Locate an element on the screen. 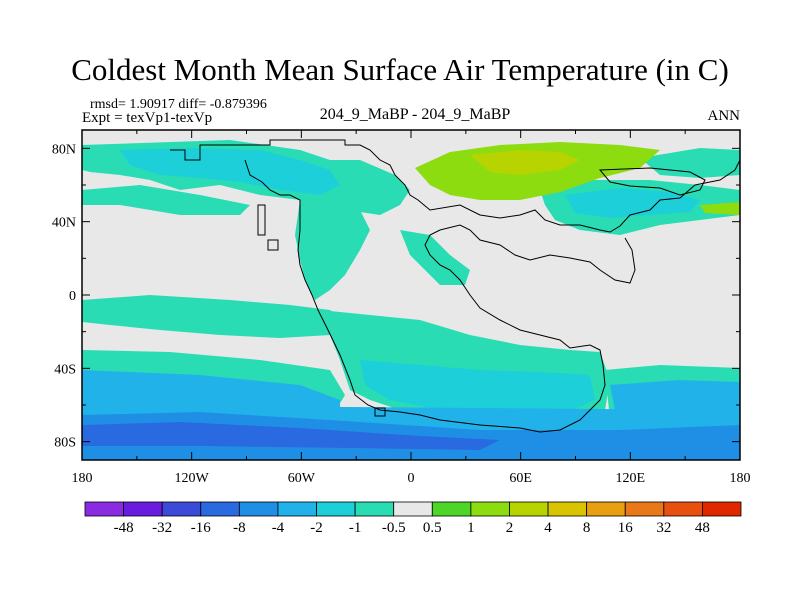 This screenshot has width=800, height=600. coastline-tethys is located at coordinates (537, 254).